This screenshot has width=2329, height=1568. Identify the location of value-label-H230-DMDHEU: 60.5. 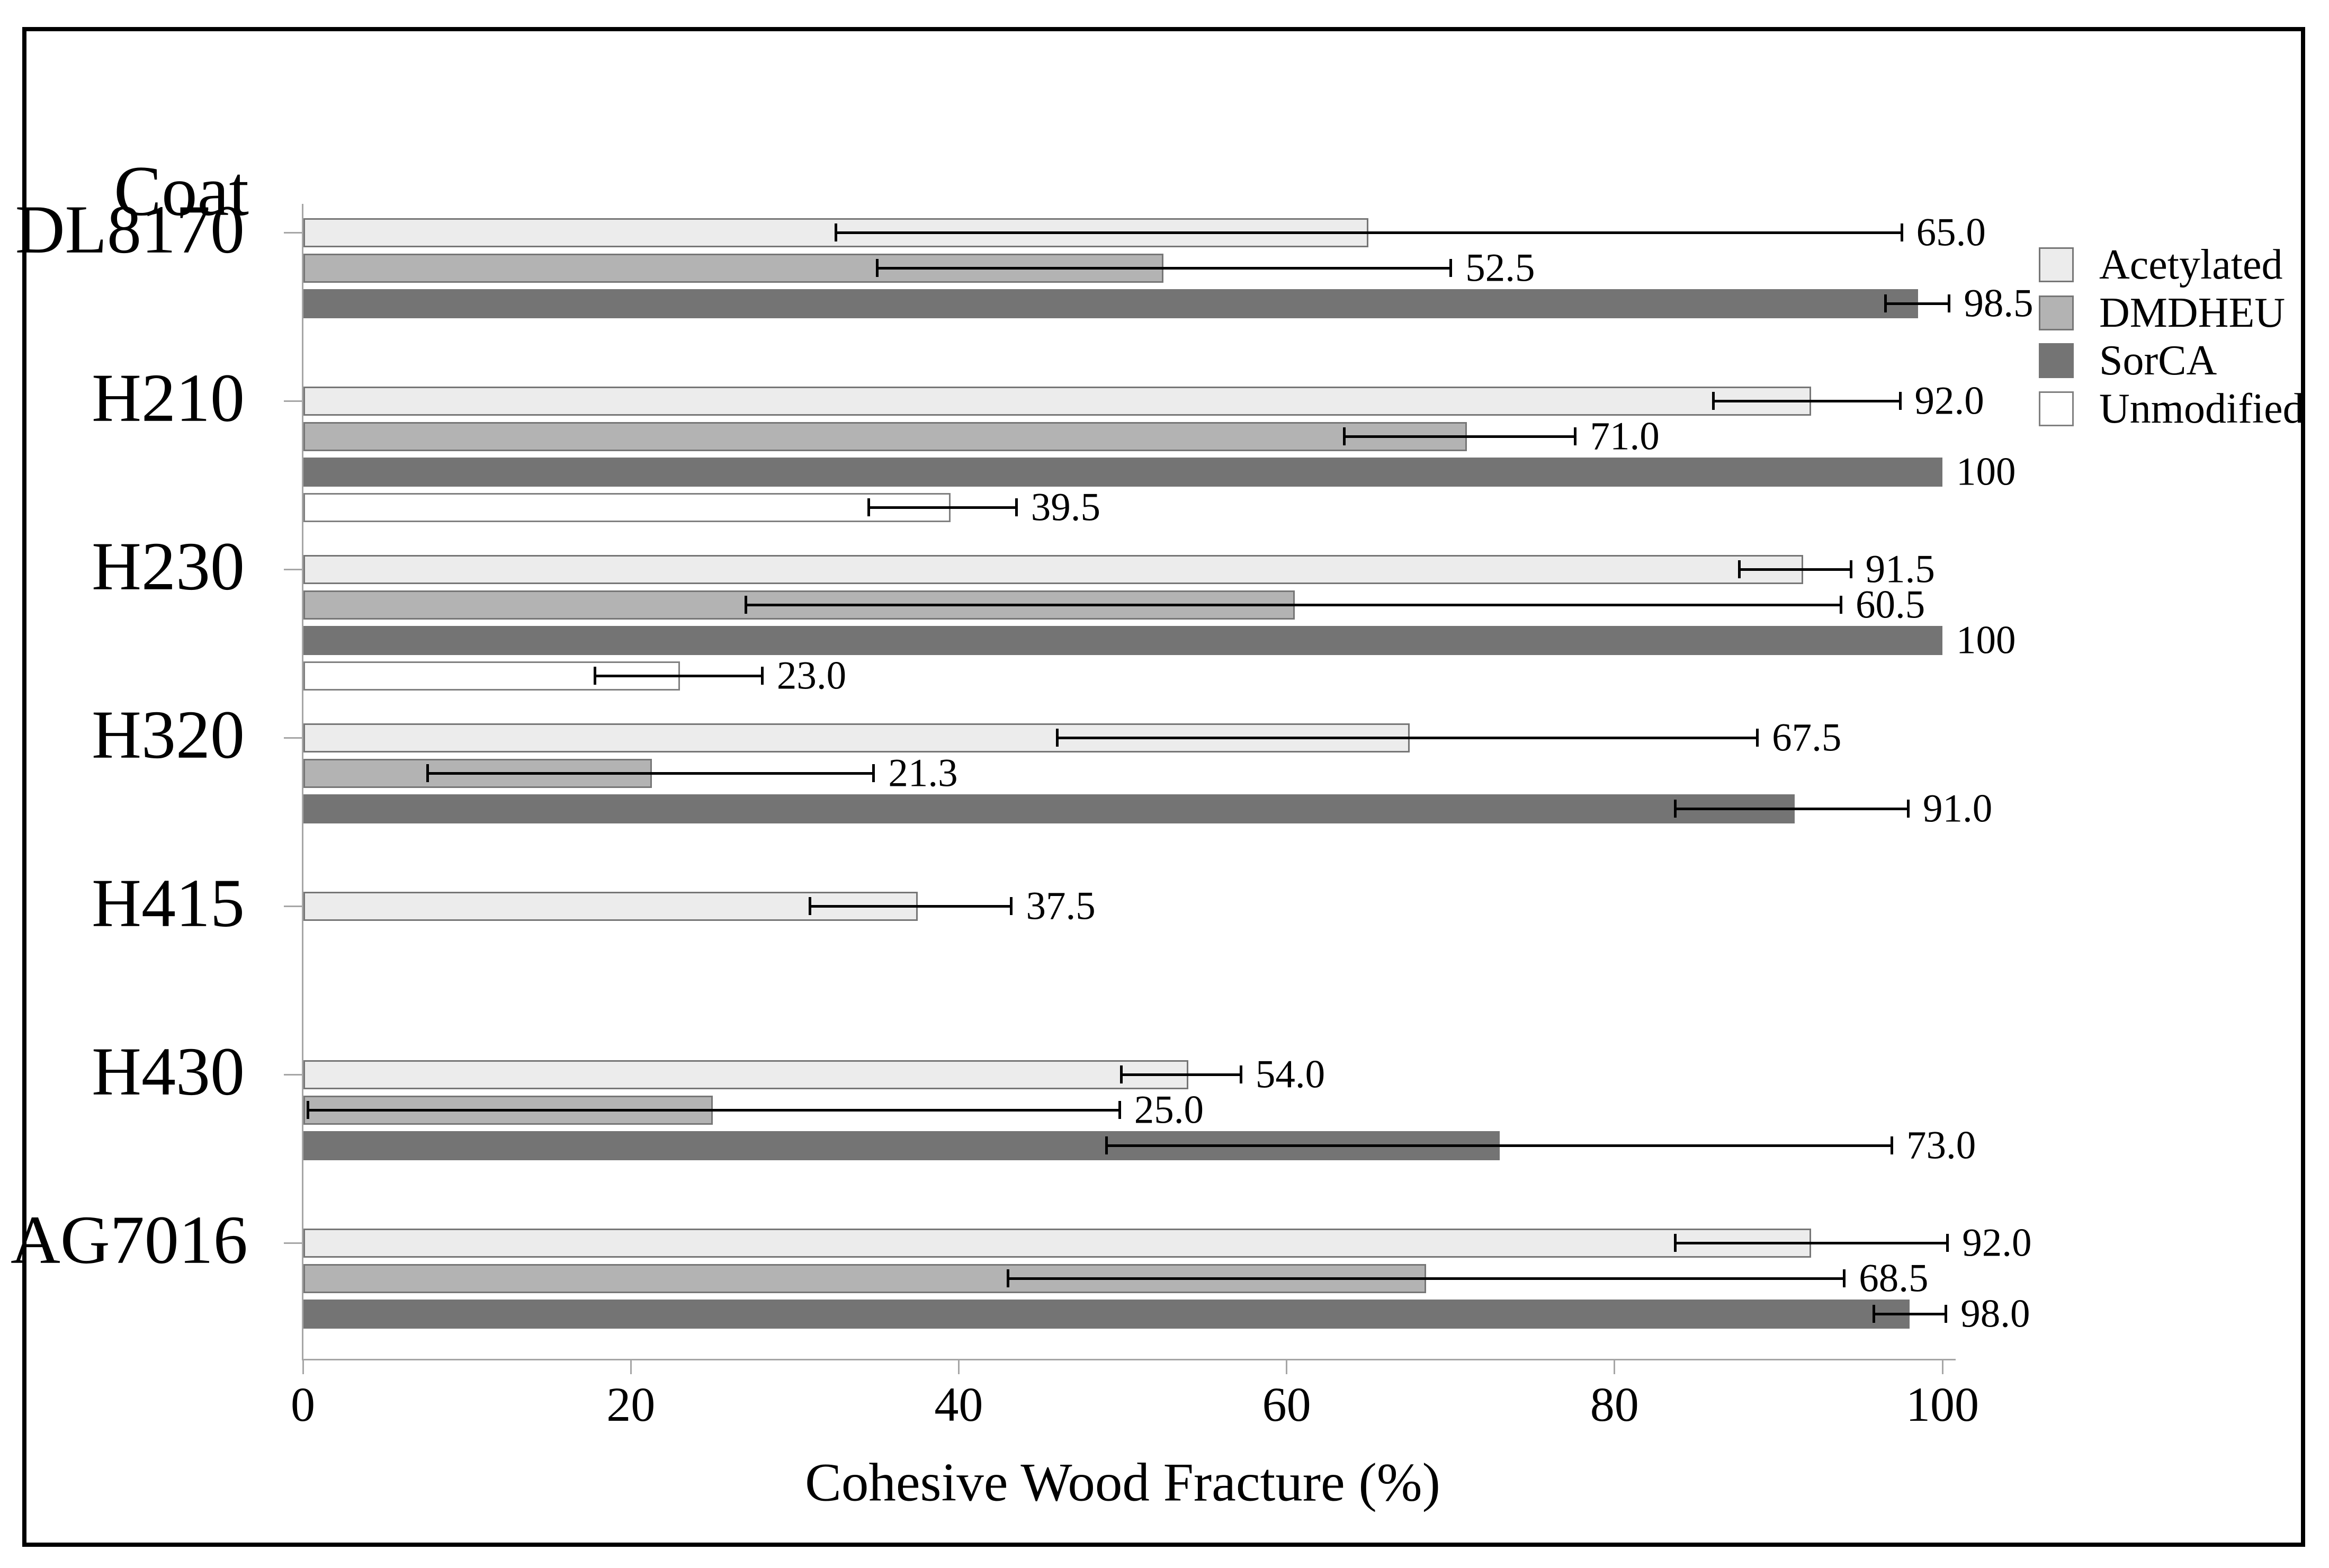
(1891, 605).